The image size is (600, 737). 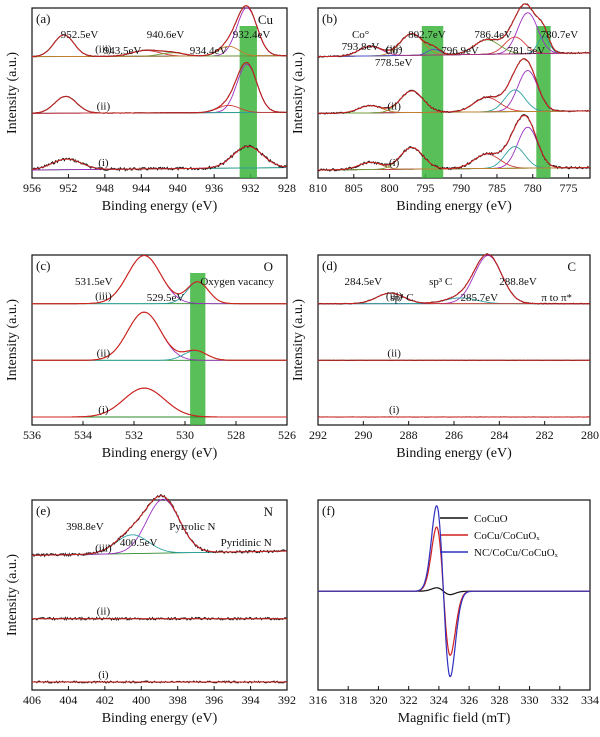 I want to click on peak-annotation: 940.6eV, so click(x=166, y=35).